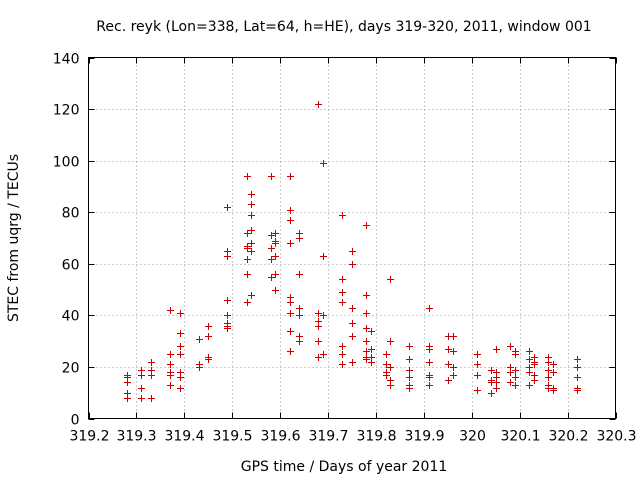  What do you see at coordinates (472, 437) in the screenshot?
I see `x-tick-label: 320` at bounding box center [472, 437].